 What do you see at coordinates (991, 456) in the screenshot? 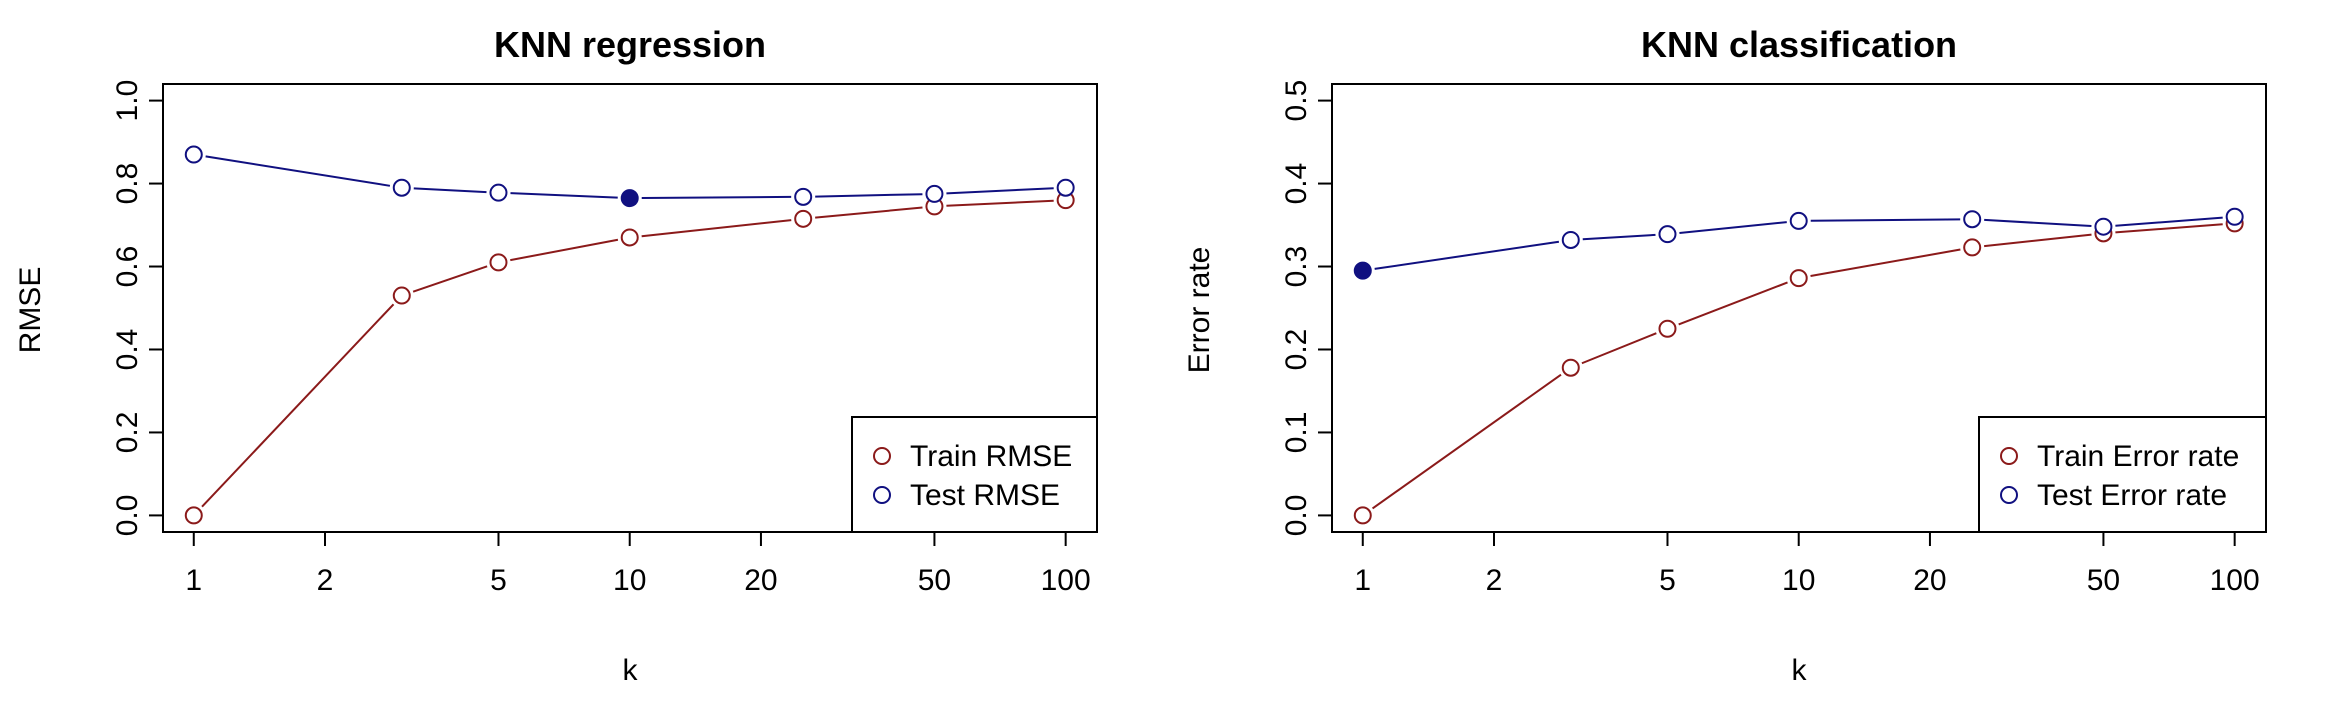
I see `legend-label-train: Train RMSE` at bounding box center [991, 456].